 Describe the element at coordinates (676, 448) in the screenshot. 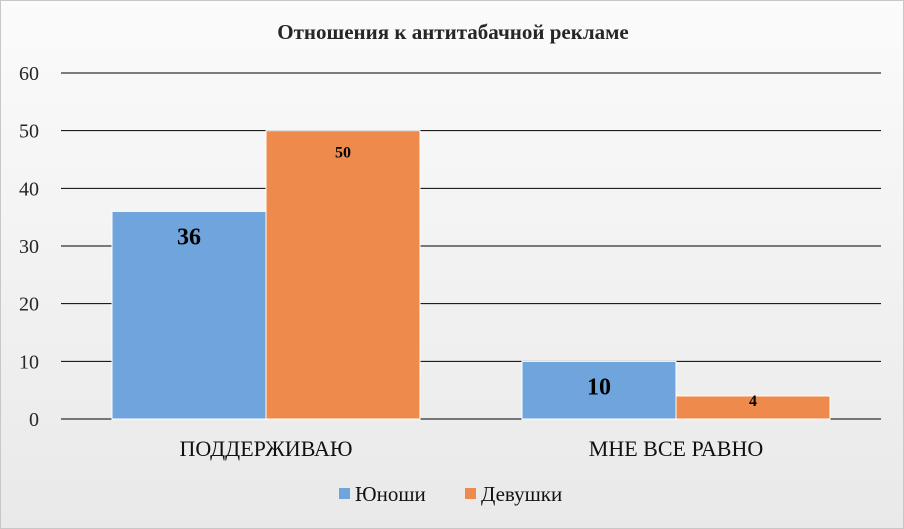

I see `category-label: МНЕ ВСЕ РАВНО` at that location.